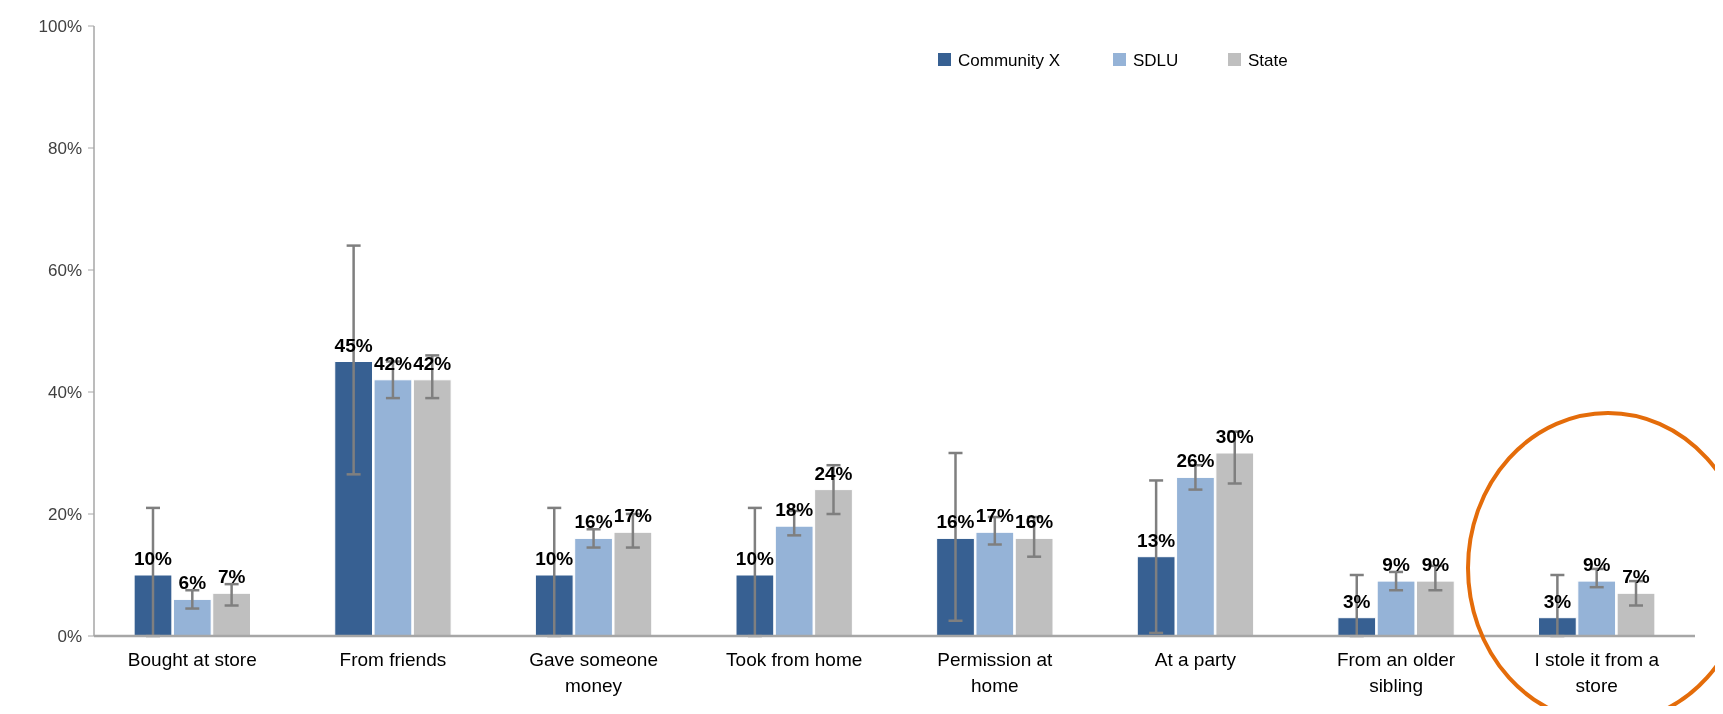  Describe the element at coordinates (393, 659) in the screenshot. I see `x-tick-label: From friends` at that location.